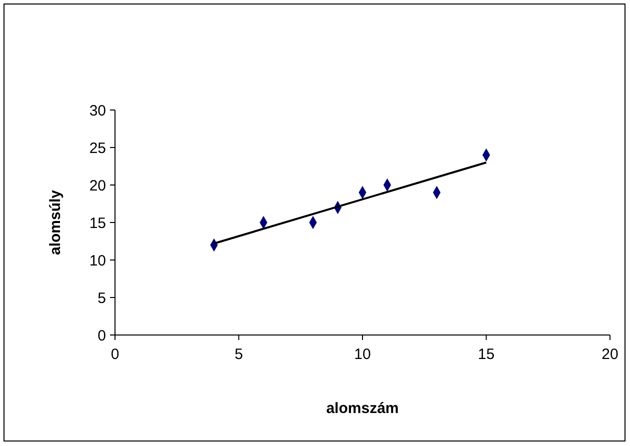 The width and height of the screenshot is (630, 446). What do you see at coordinates (486, 354) in the screenshot?
I see `x-tick-label: 15` at bounding box center [486, 354].